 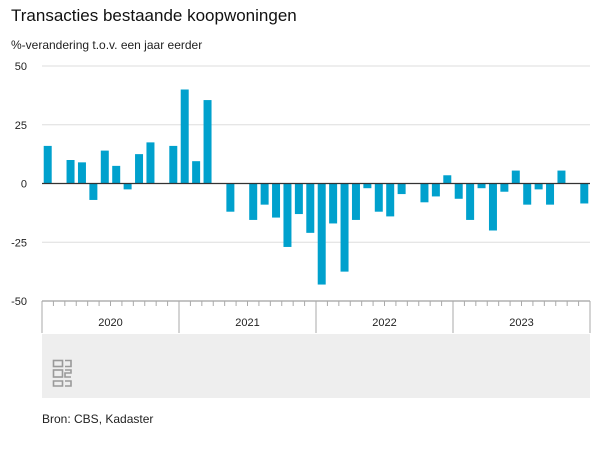 I want to click on footer-panel, so click(x=316, y=366).